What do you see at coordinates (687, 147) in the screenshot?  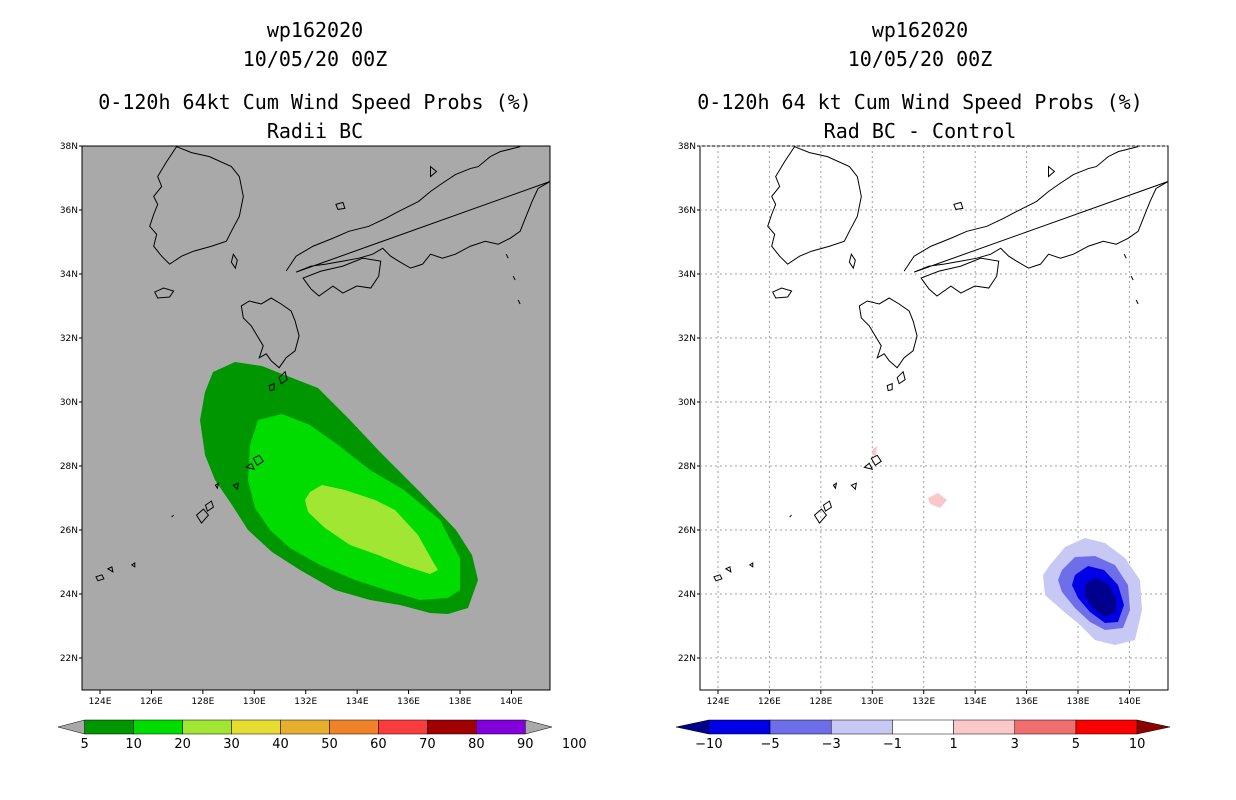 I see `right-lat-label: 38N` at bounding box center [687, 147].